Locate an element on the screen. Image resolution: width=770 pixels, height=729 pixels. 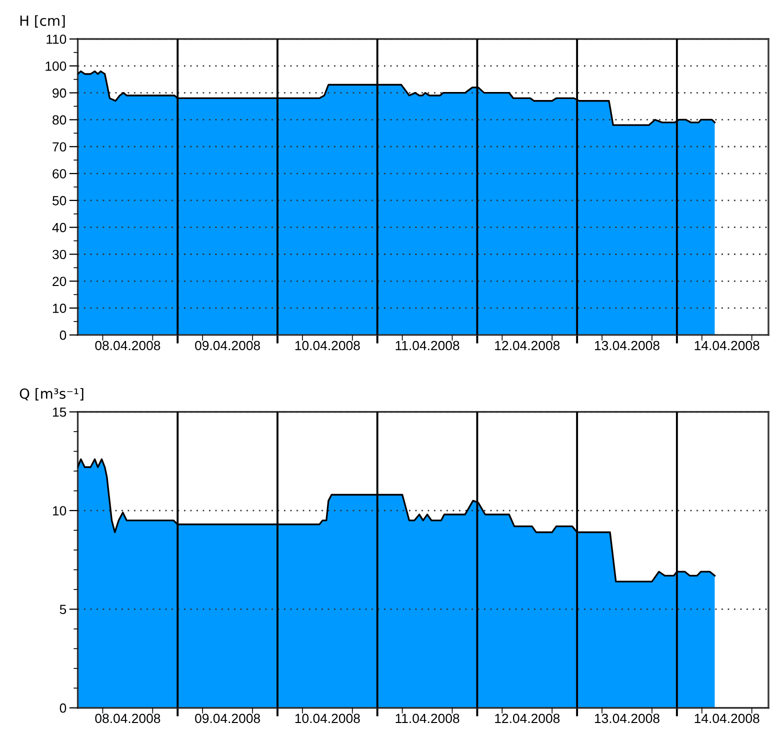
y-tick-label: 30 is located at coordinates (59, 255).